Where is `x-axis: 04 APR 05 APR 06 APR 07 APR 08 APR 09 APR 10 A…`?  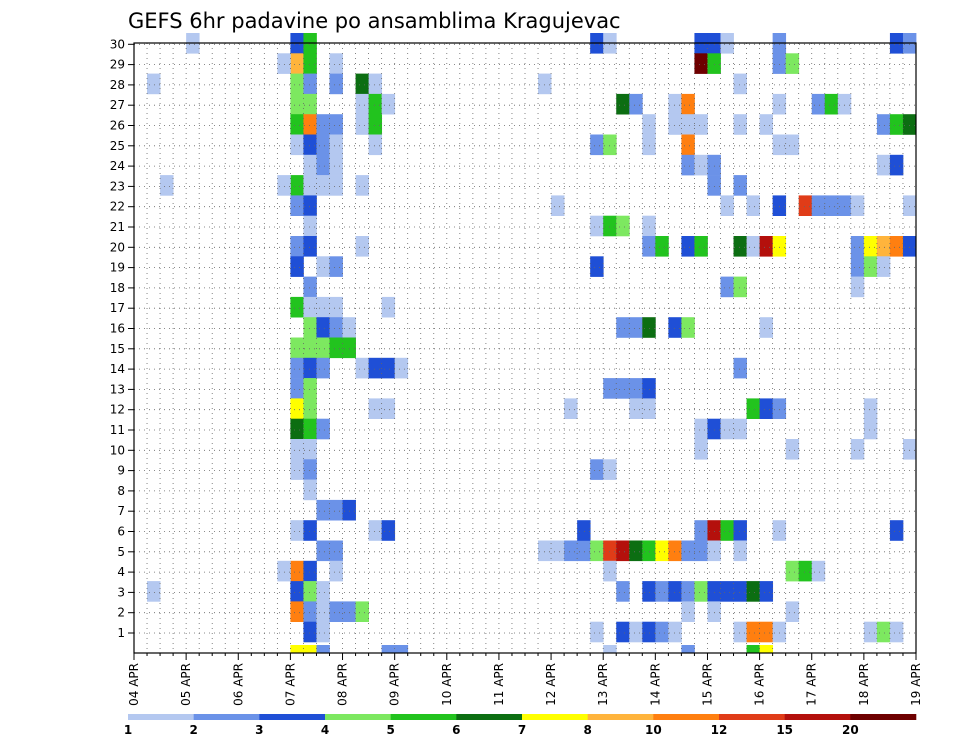 x-axis: 04 APR 05 APR 06 APR 07 APR 08 APR 09 APR 10 A… is located at coordinates (525, 679).